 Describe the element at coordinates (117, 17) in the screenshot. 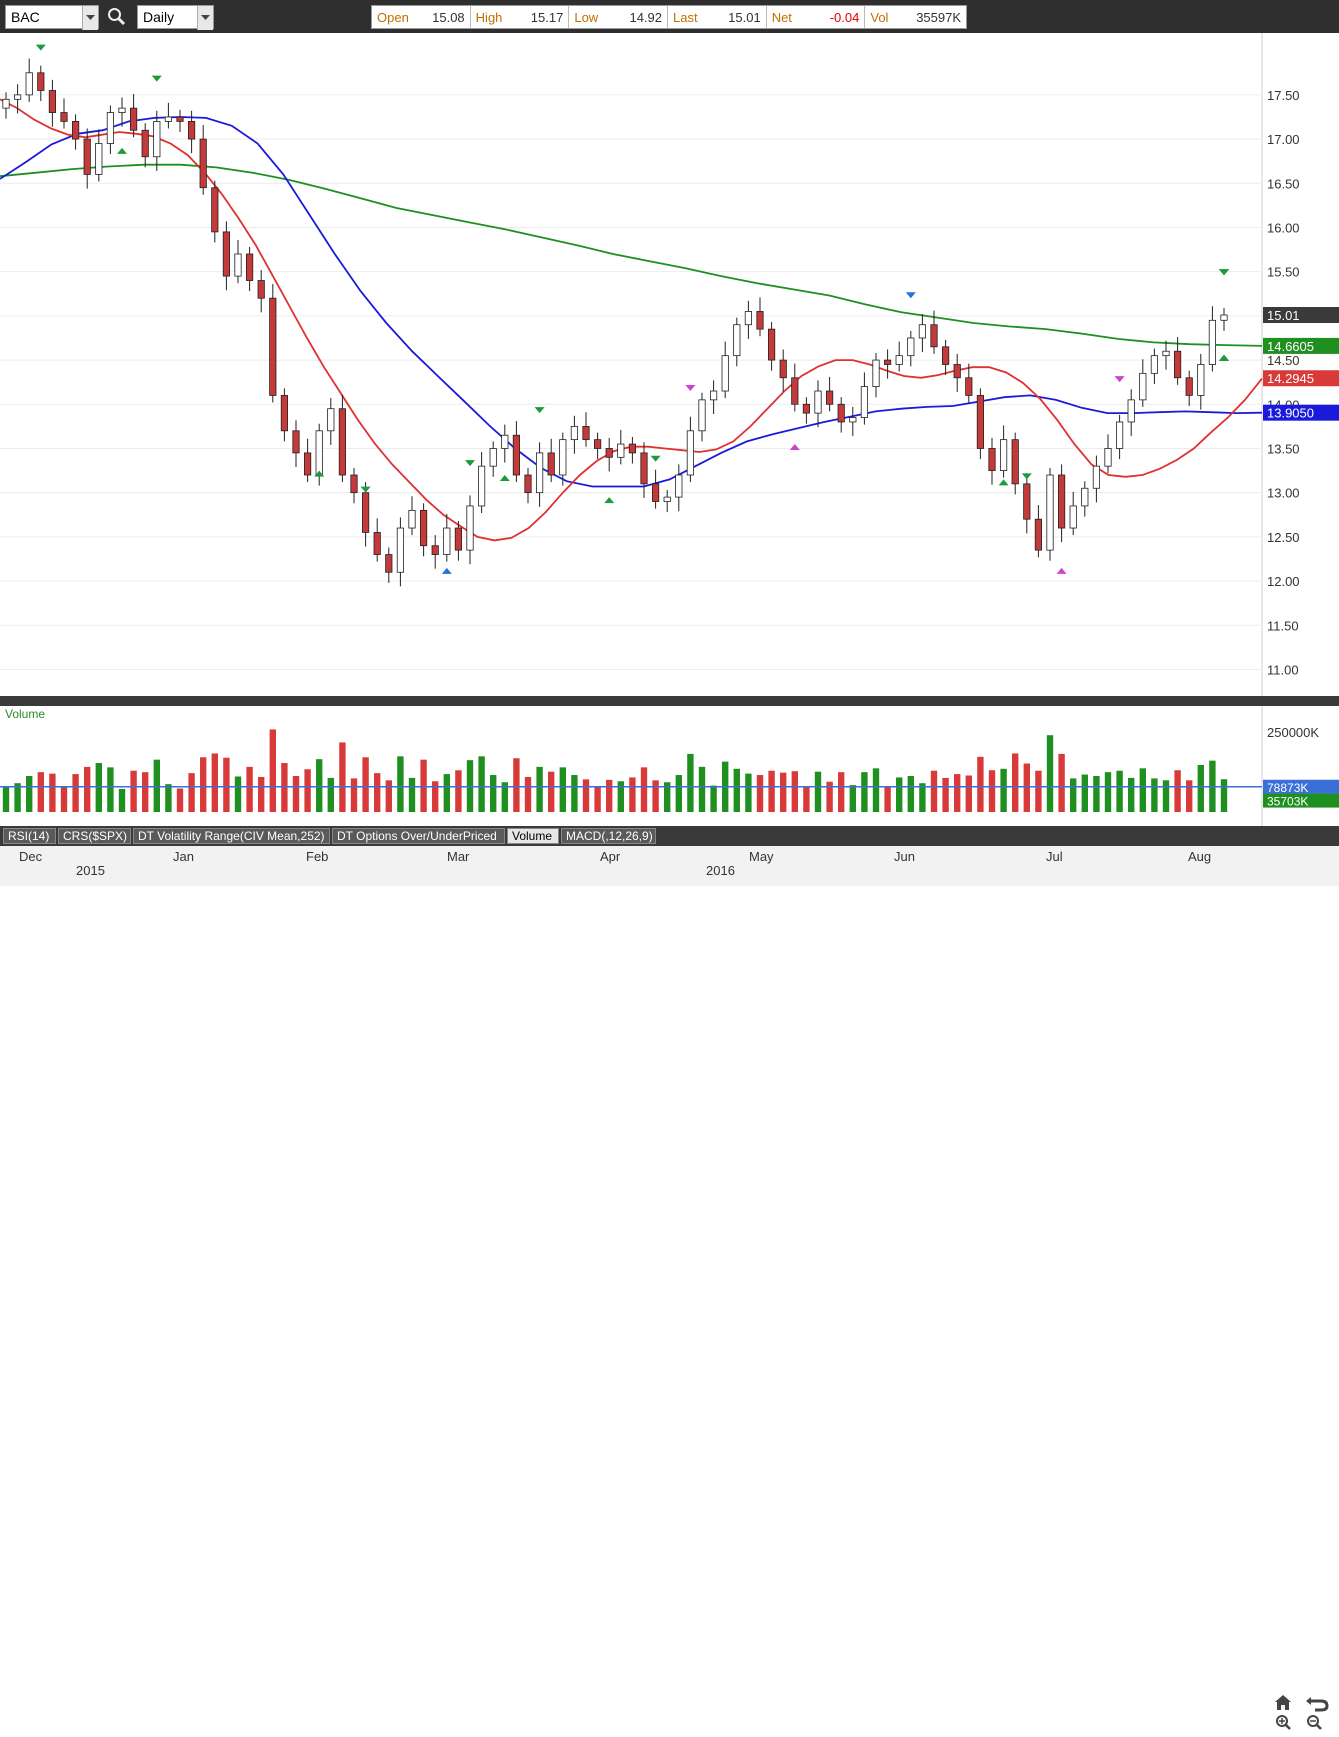

I see `search-icon` at that location.